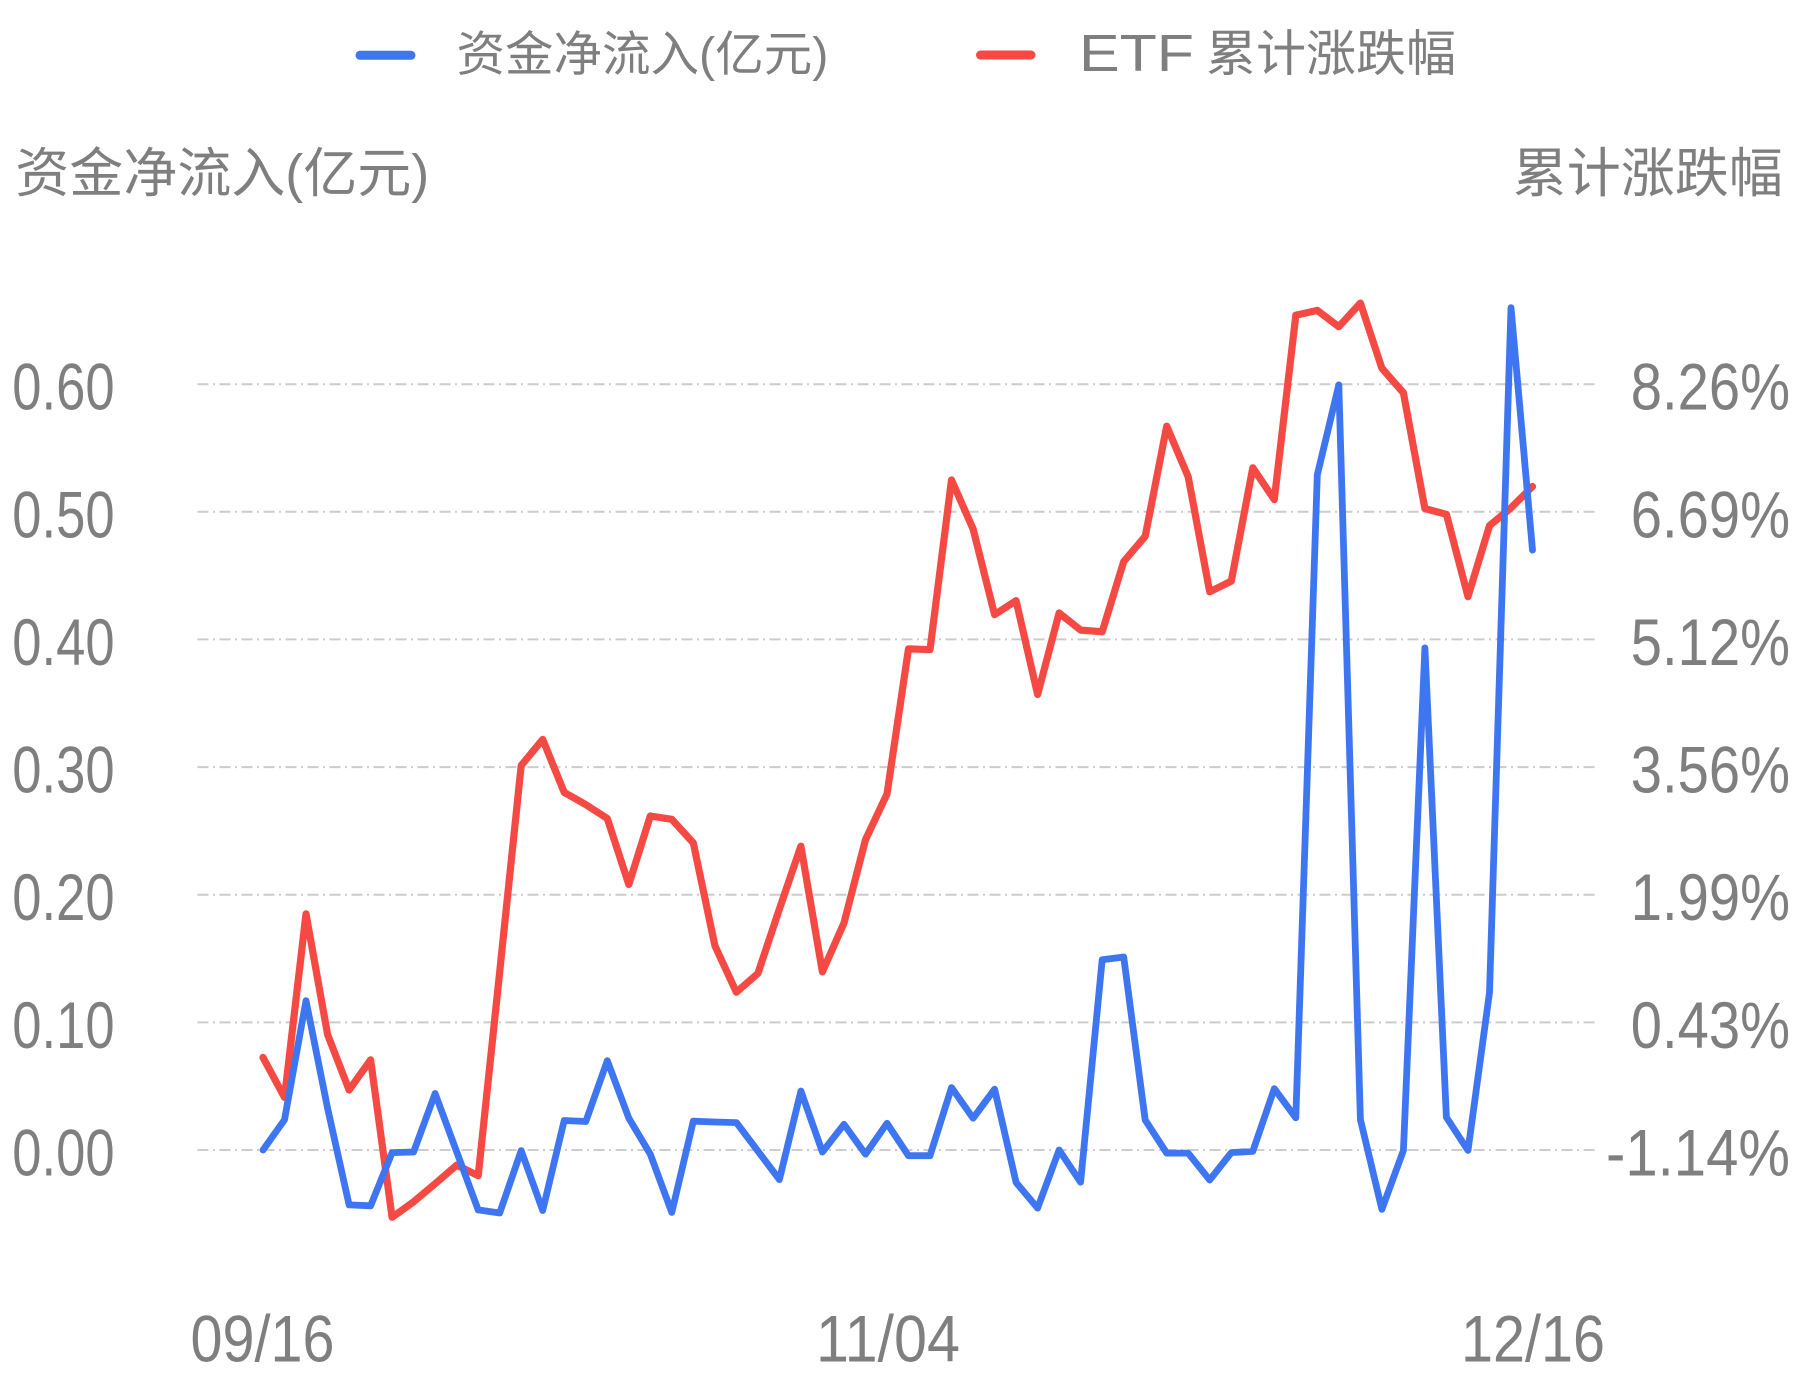 The height and width of the screenshot is (1380, 1793). What do you see at coordinates (63, 1153) in the screenshot?
I see `svg-text: 0.00` at bounding box center [63, 1153].